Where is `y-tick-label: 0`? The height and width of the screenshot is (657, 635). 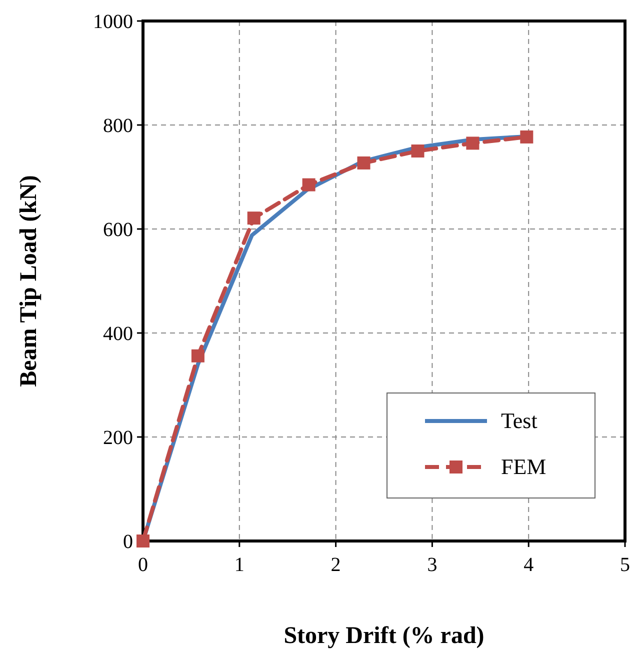 y-tick-label: 0 is located at coordinates (128, 542).